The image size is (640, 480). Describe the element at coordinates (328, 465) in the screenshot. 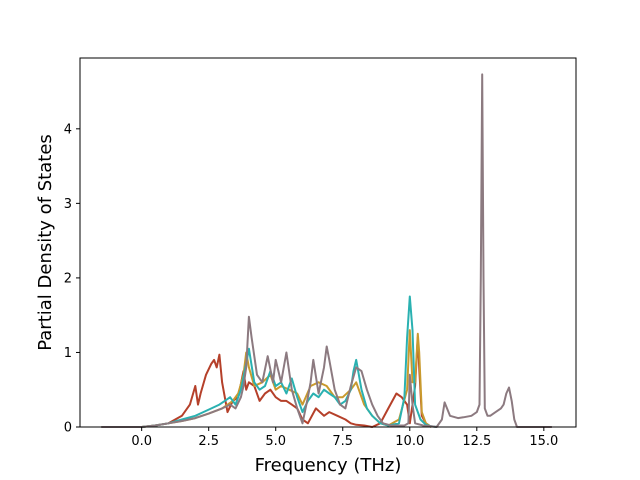

I see `x-axis-label: Frequency (THz)` at that location.